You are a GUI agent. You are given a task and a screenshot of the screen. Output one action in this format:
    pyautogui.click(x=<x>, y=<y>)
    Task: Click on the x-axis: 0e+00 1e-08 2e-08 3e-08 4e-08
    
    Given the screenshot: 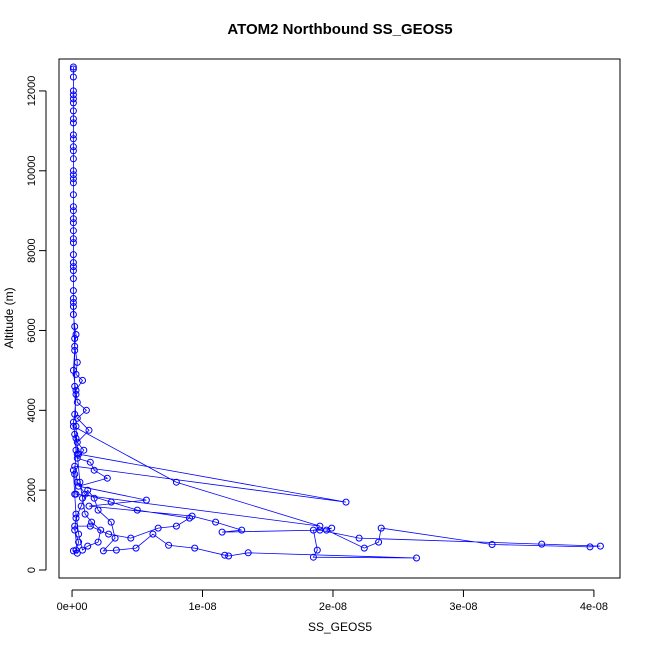 What is the action you would take?
    pyautogui.click(x=332, y=601)
    